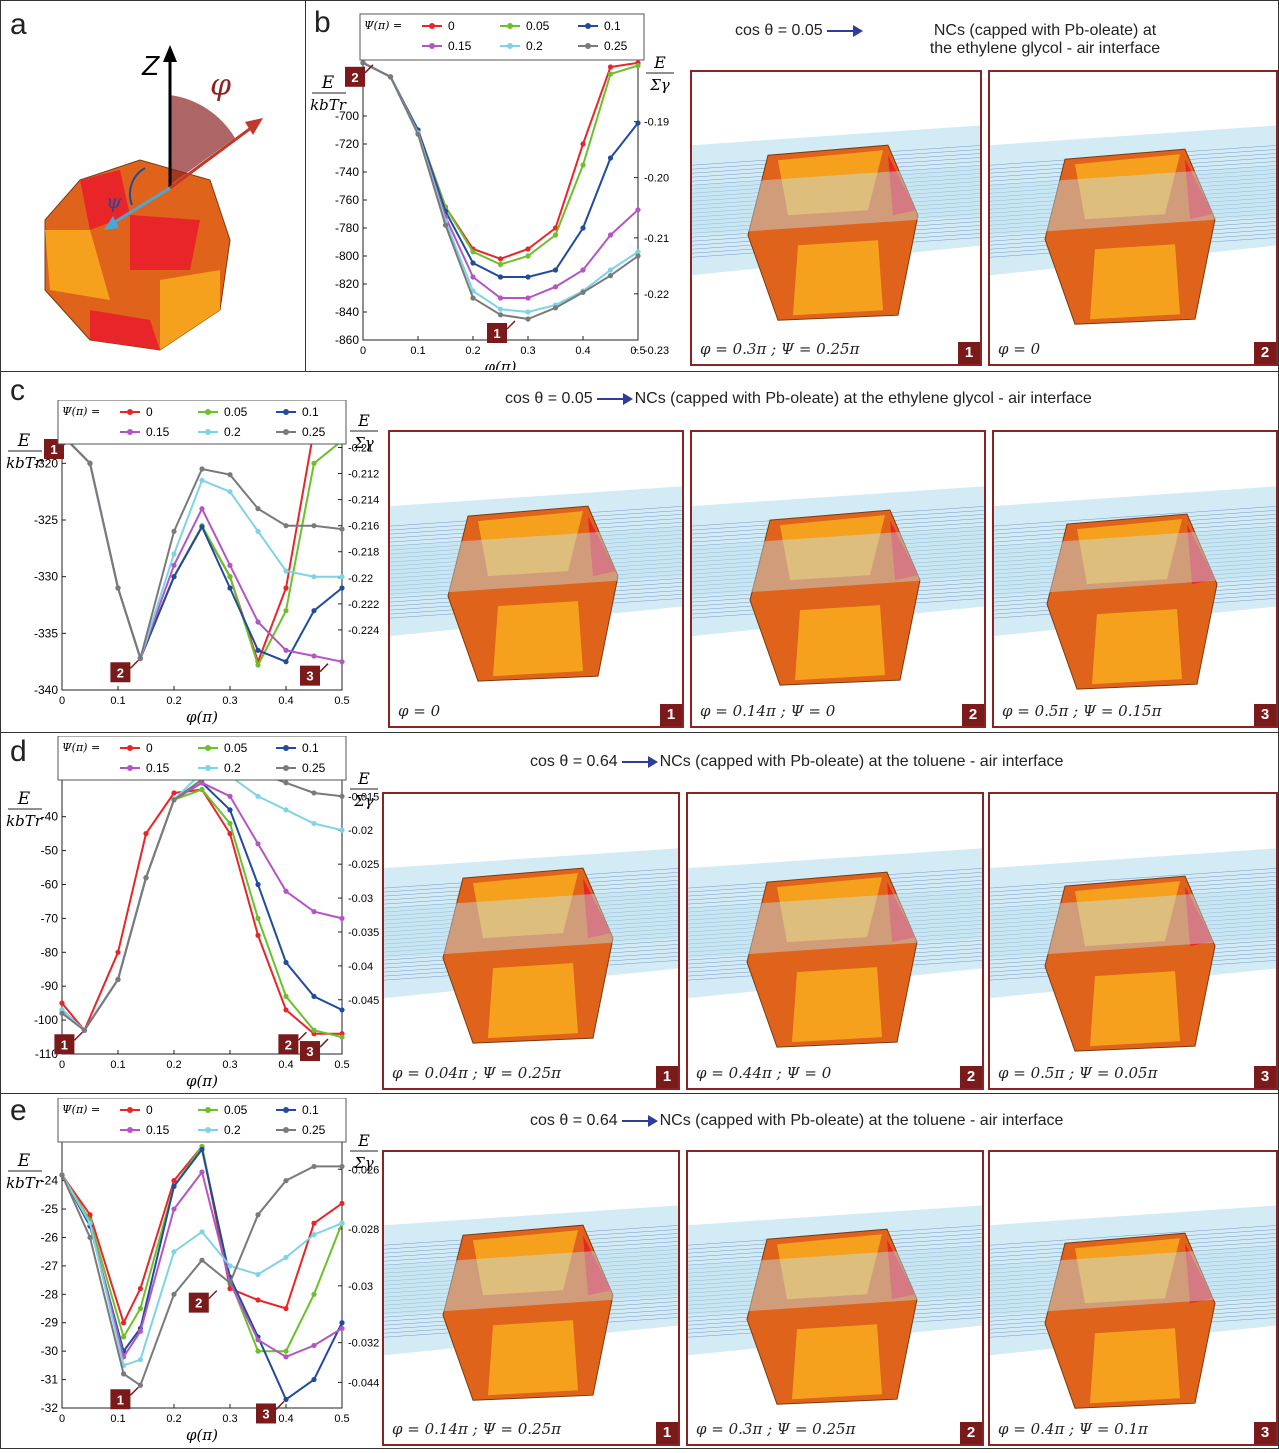  What do you see at coordinates (50, 884) in the screenshot?
I see `y-tick-label: -60` at bounding box center [50, 884].